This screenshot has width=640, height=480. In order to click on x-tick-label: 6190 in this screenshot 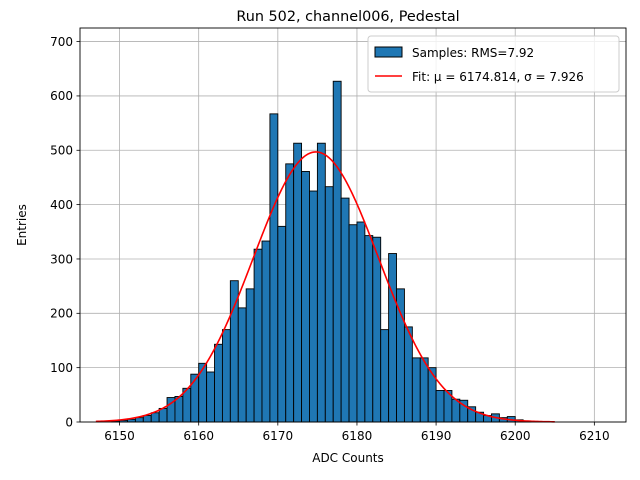, I will do `click(436, 436)`.